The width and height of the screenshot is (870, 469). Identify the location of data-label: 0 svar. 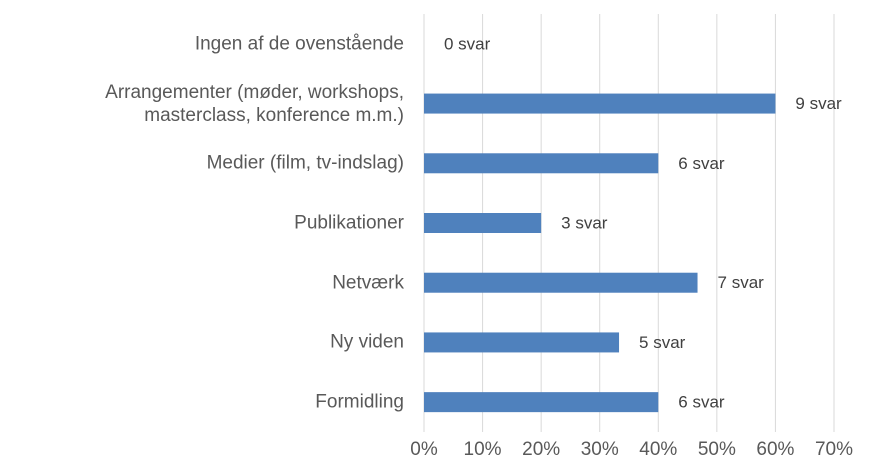
(467, 43).